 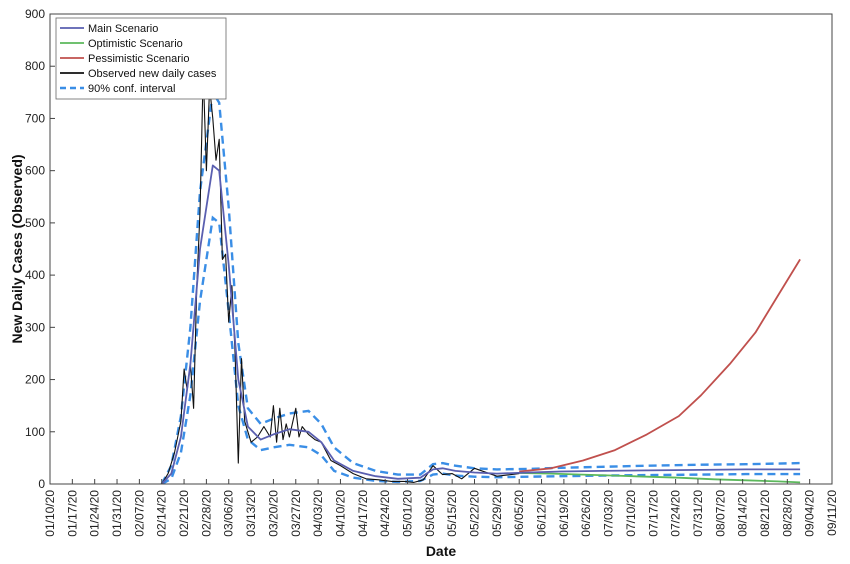 I want to click on x-tick-label: 05/08/20, so click(x=430, y=513).